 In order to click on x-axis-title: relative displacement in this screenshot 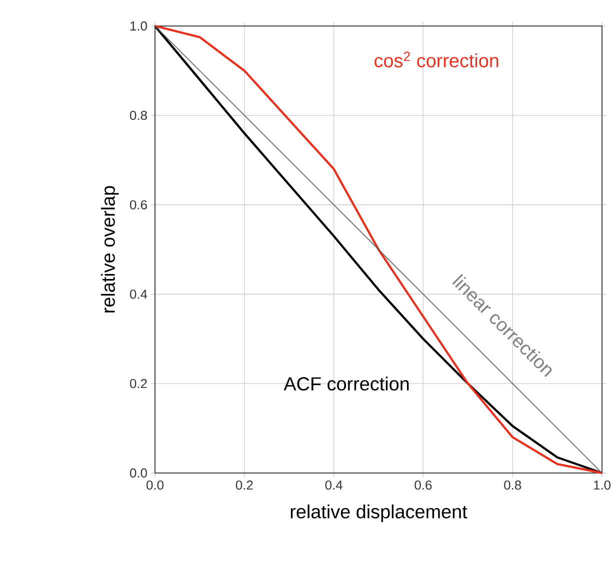, I will do `click(379, 513)`.